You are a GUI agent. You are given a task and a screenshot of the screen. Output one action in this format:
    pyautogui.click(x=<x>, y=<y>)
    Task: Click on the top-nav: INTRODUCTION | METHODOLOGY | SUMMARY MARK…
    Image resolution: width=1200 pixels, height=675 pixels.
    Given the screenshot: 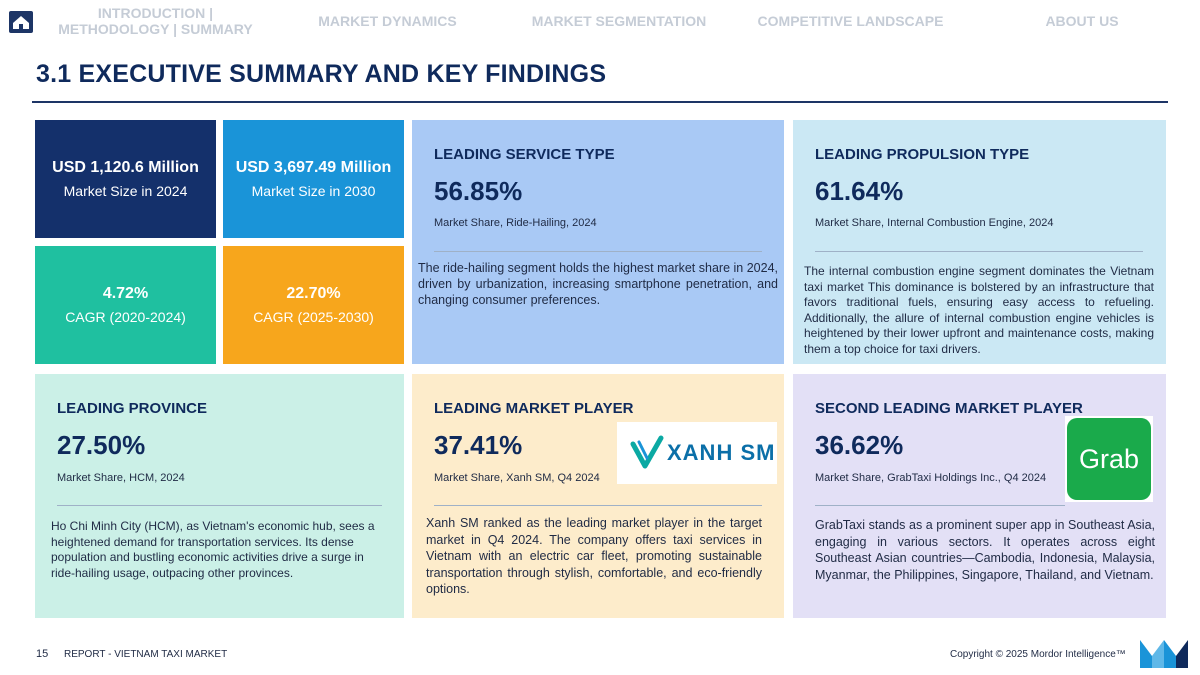 What is the action you would take?
    pyautogui.click(x=600, y=22)
    